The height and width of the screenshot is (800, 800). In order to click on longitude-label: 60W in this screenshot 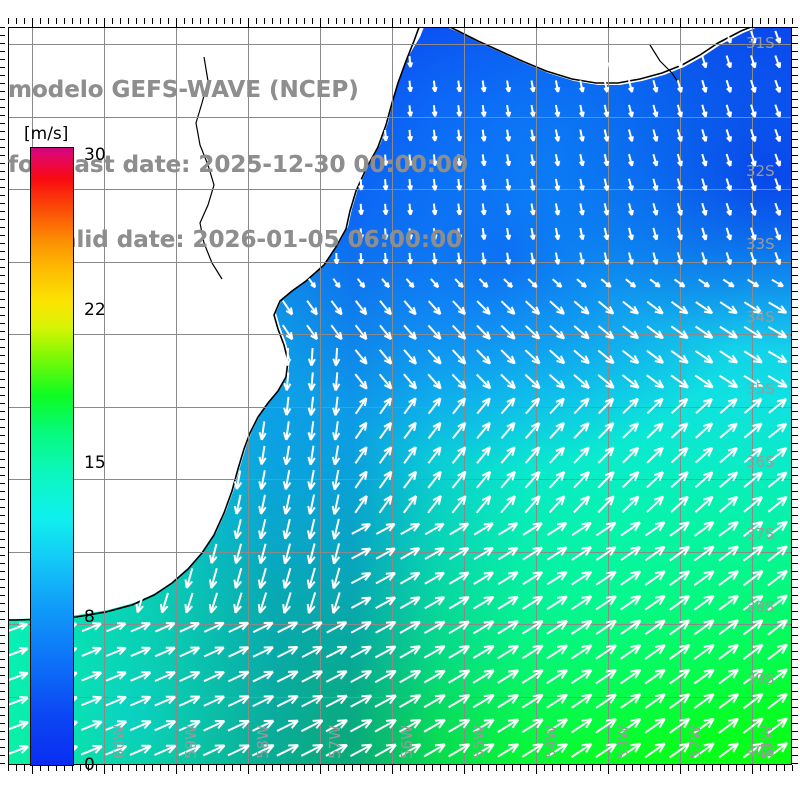, I will do `click(119, 742)`.